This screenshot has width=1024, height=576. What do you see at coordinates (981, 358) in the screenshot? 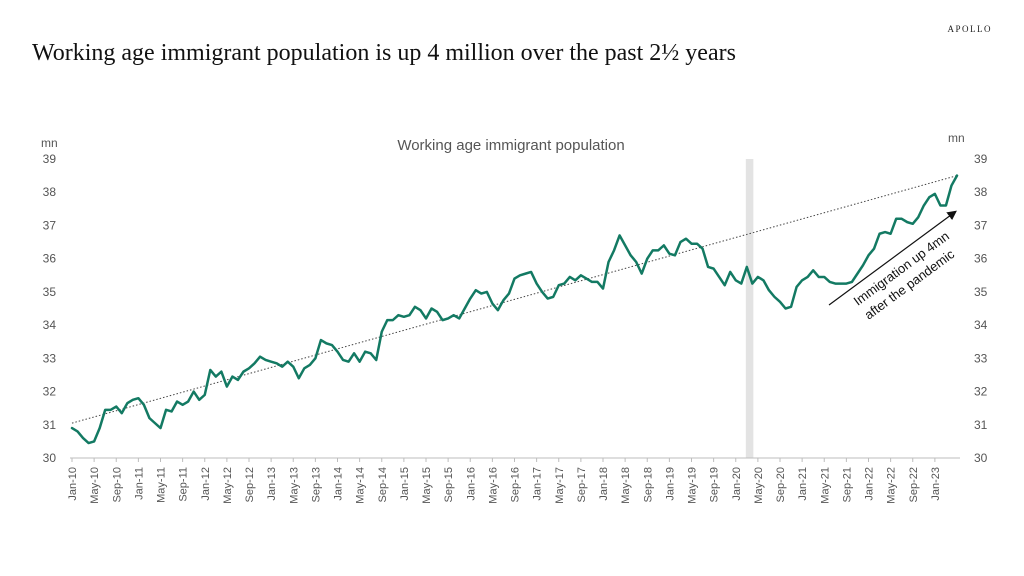
I see `y-tick-right: 33` at bounding box center [981, 358].